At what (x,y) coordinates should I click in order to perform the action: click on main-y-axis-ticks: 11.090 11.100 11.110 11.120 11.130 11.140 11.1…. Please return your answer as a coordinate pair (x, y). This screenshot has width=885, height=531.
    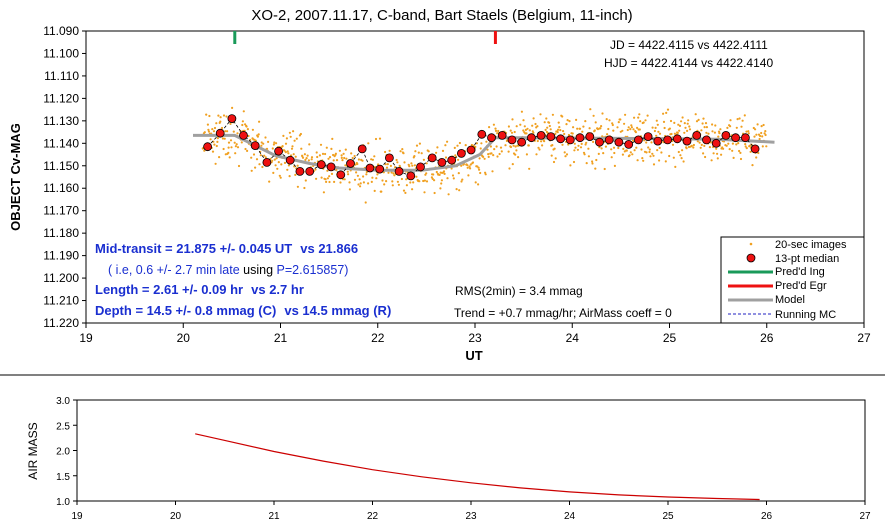
    Looking at the image, I should click on (64, 177).